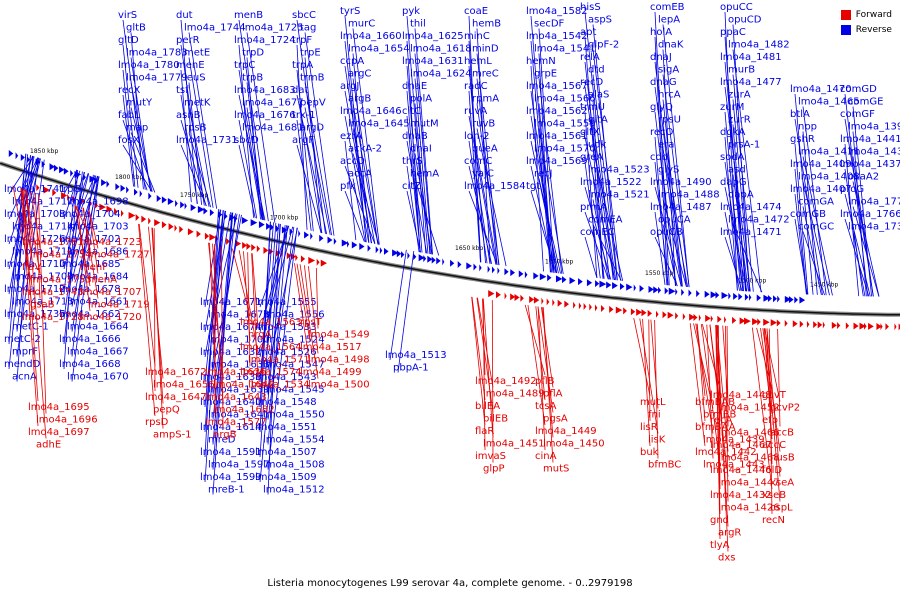 The image size is (900, 600). What do you see at coordinates (829, 102) in the screenshot?
I see `gene-label: lmo4a_1465` at bounding box center [829, 102].